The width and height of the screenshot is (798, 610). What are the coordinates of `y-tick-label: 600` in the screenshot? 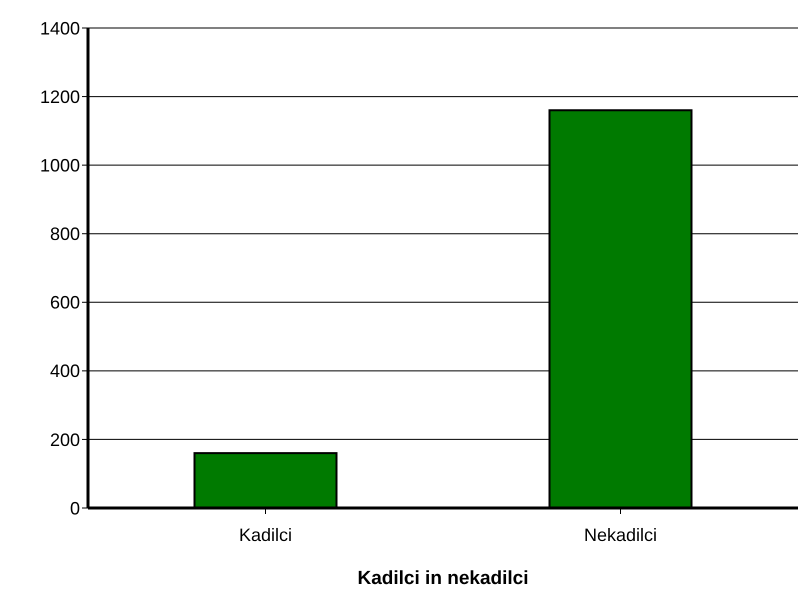 It's located at (65, 302).